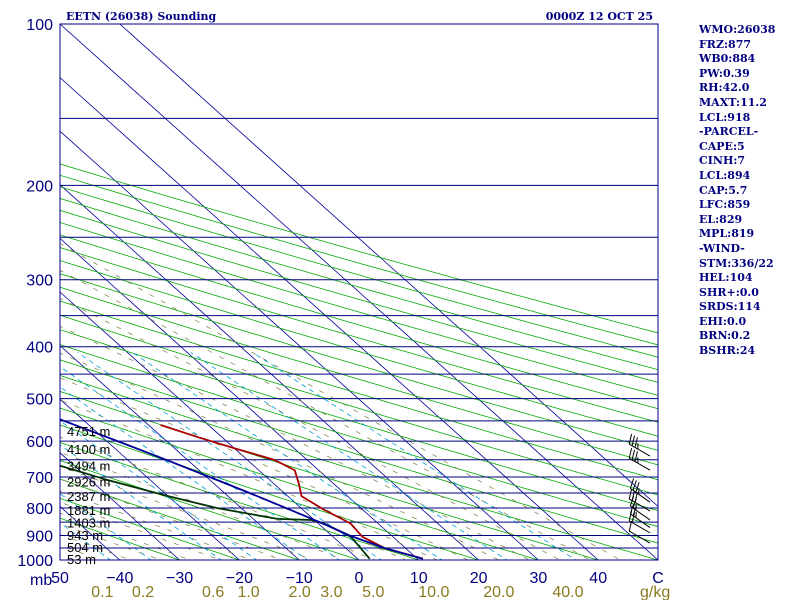 Image resolution: width=800 pixels, height=600 pixels. I want to click on pressure-tick-label: 1000, so click(35, 561).